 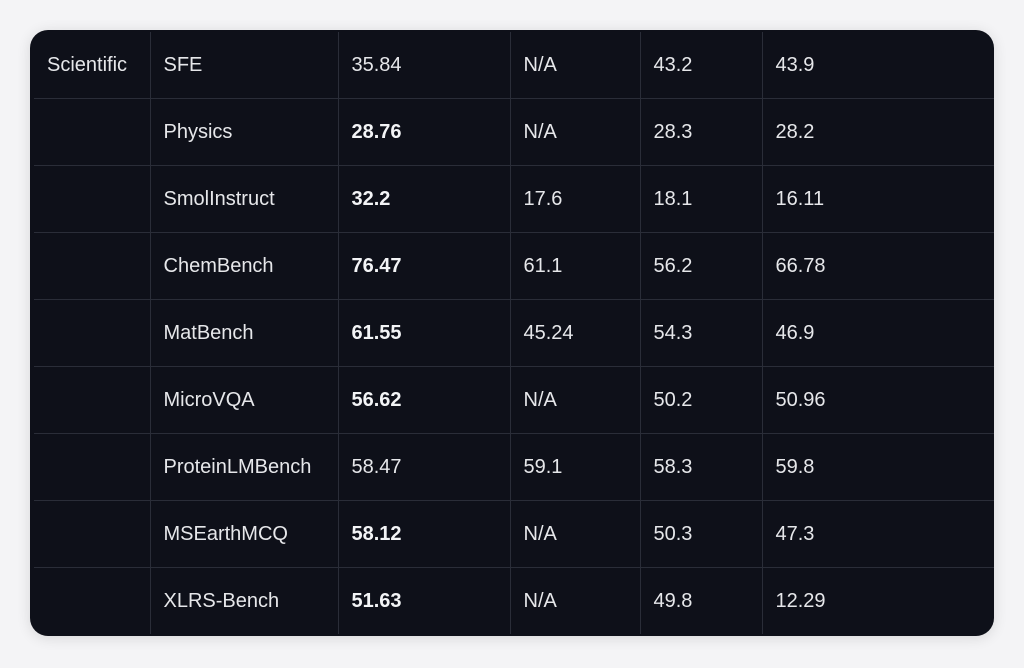 I want to click on table-row: MicroVQA 56.62 N/A 50.2 50.96, so click(x=514, y=400).